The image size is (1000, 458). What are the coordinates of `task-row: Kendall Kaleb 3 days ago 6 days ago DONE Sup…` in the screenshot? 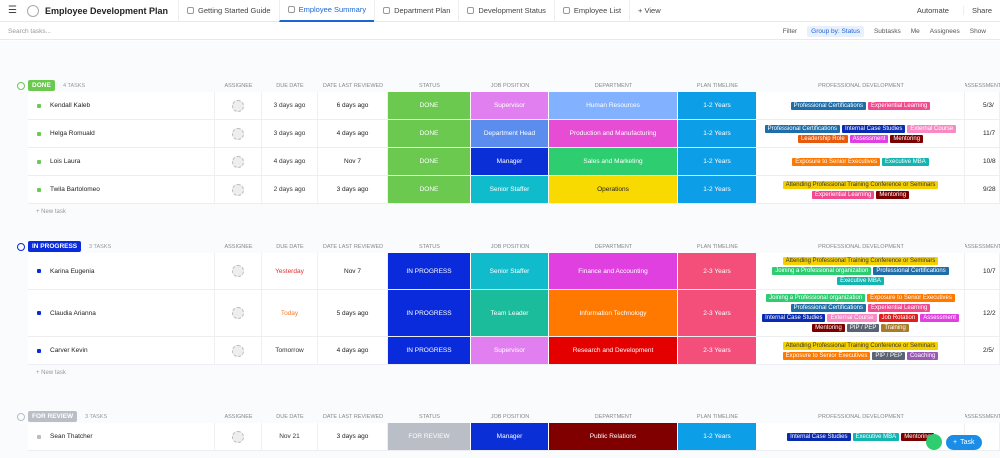 It's located at (514, 106).